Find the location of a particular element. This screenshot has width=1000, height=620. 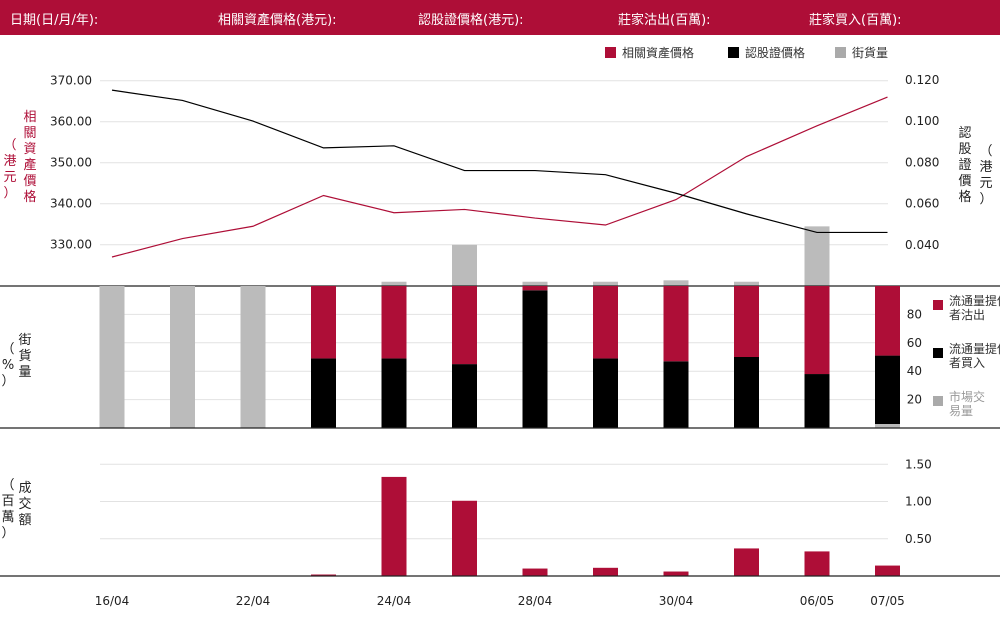

side-legend-buy: 流通量提供者買入 is located at coordinates (966, 357).